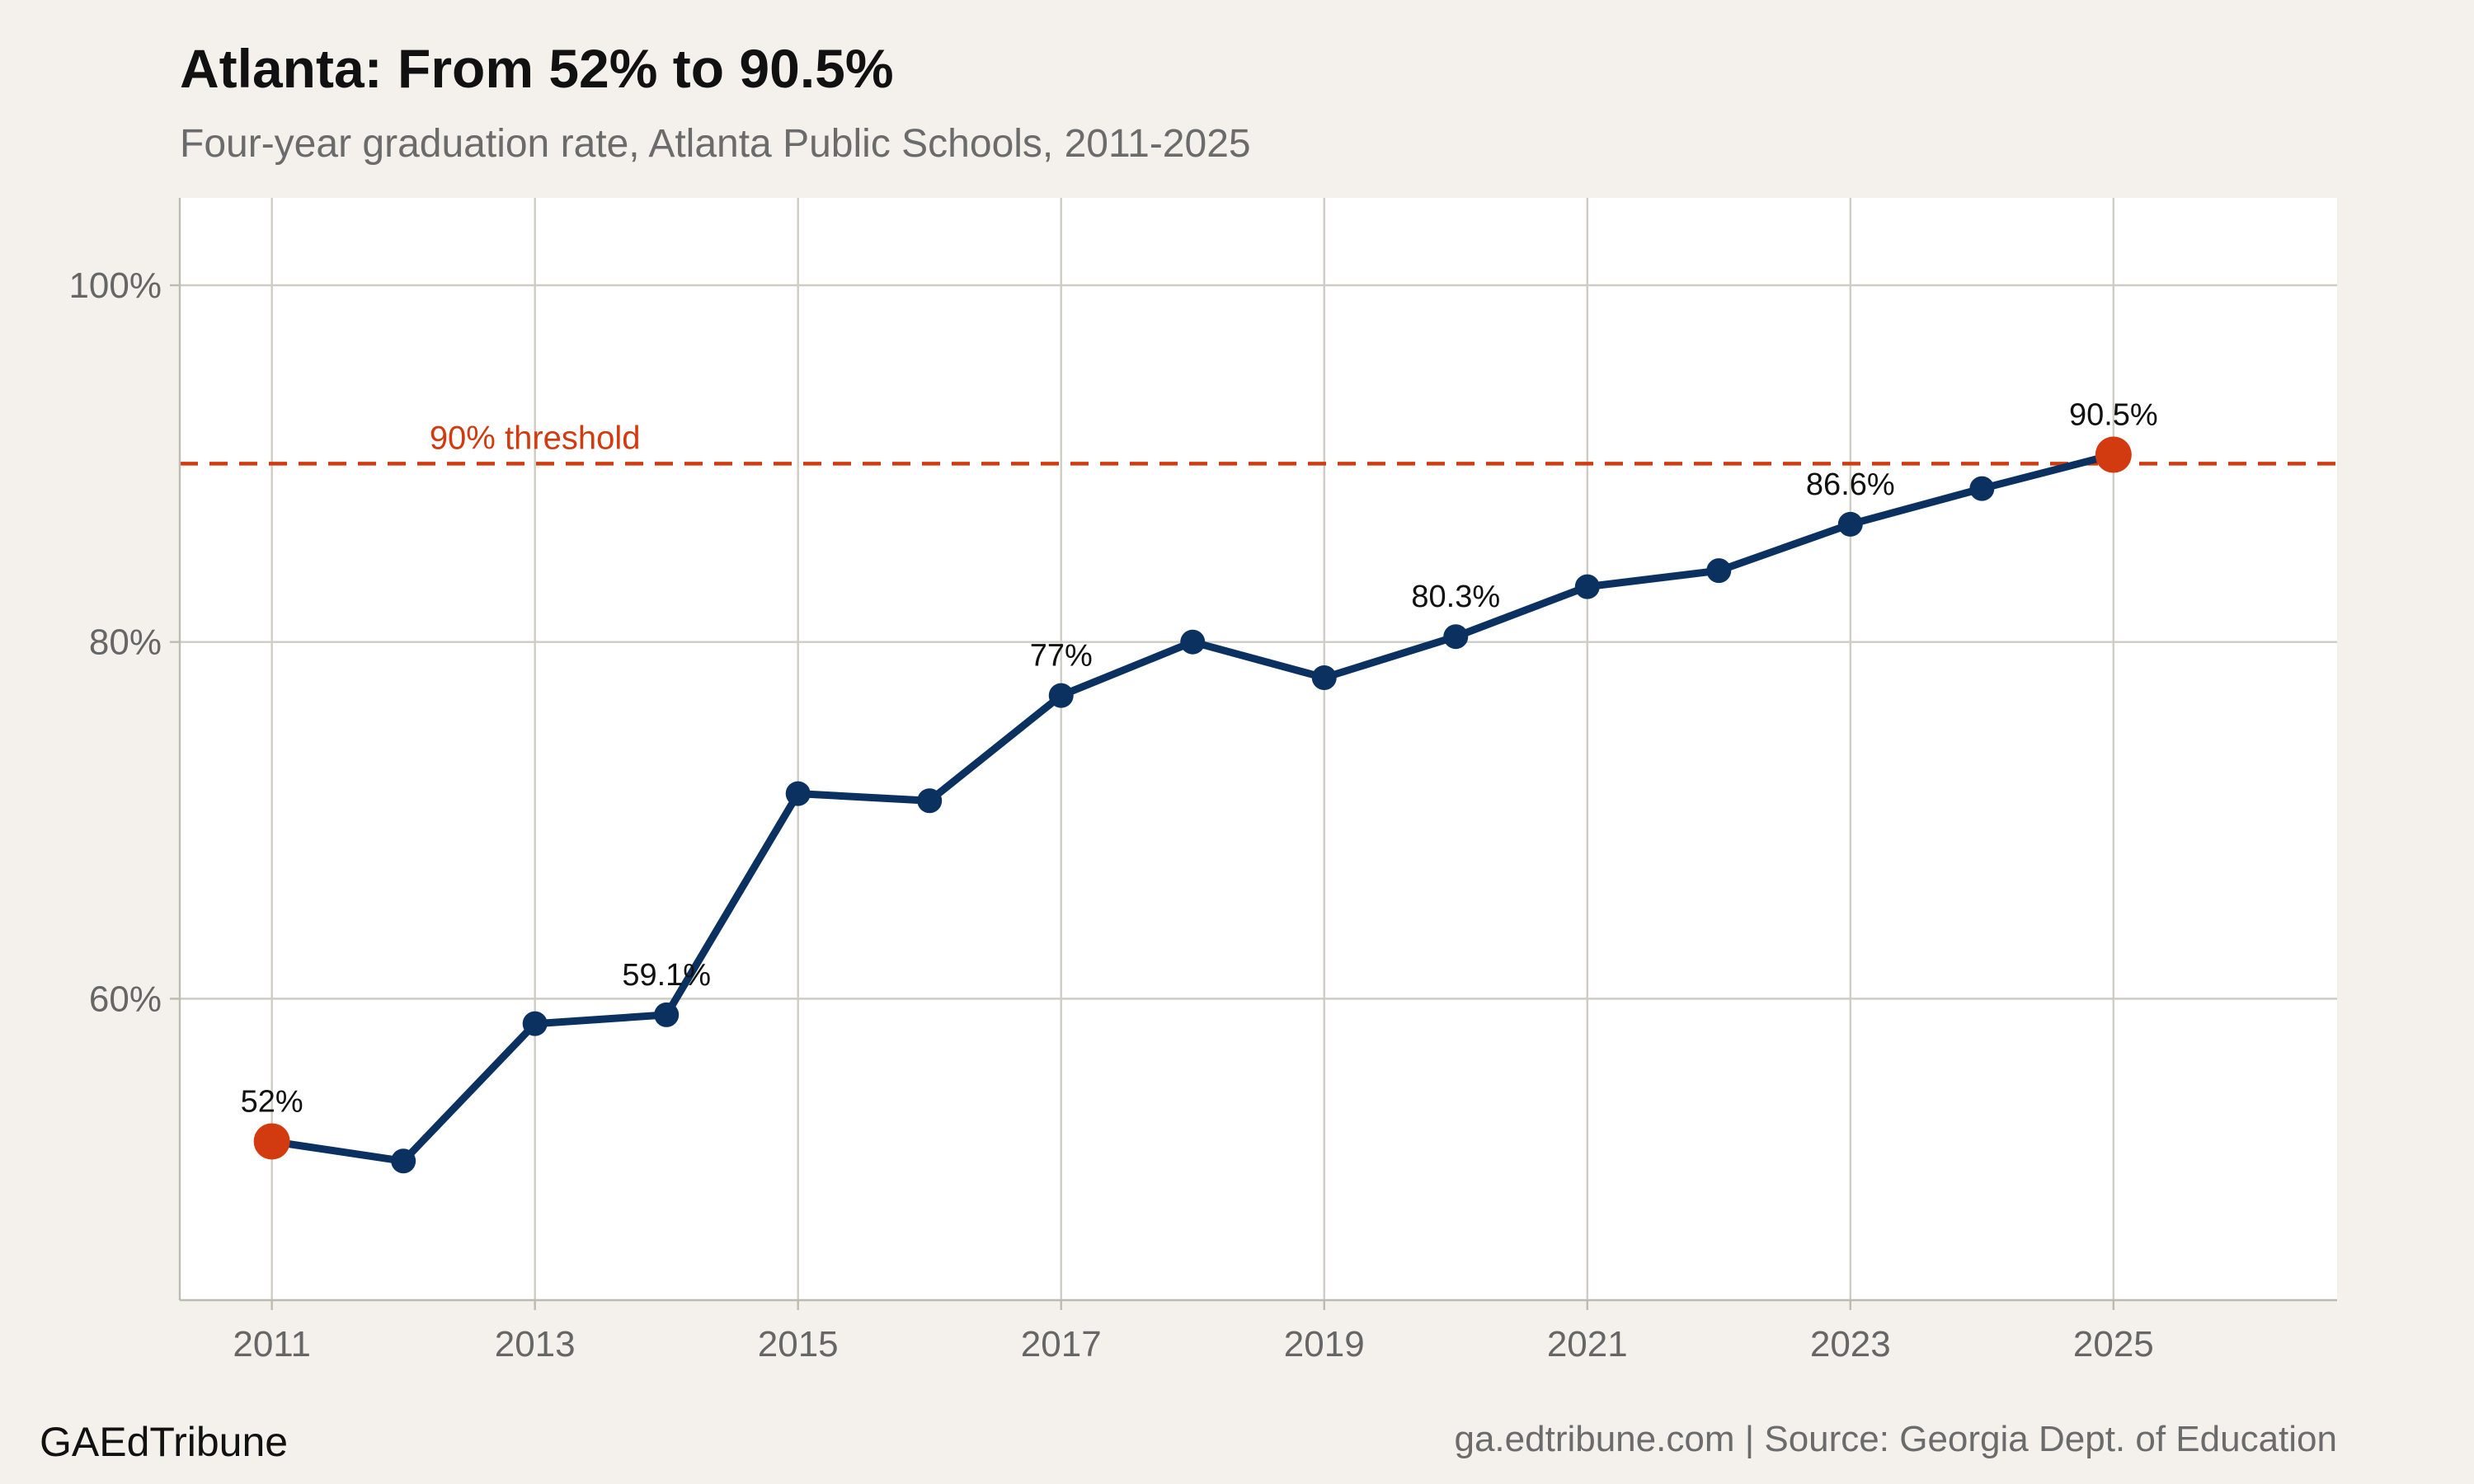  I want to click on data-label: 90.5%, so click(2113, 415).